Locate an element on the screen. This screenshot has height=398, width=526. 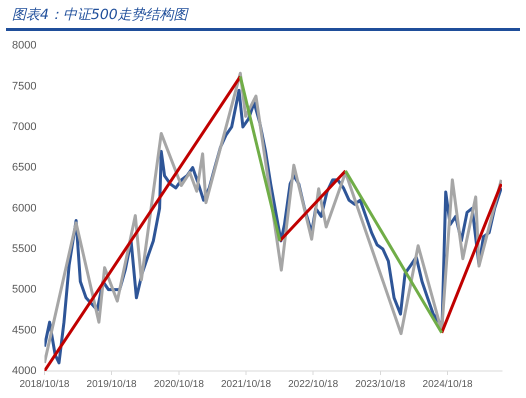
y-tick-label: 7500 is located at coordinates (24, 86).